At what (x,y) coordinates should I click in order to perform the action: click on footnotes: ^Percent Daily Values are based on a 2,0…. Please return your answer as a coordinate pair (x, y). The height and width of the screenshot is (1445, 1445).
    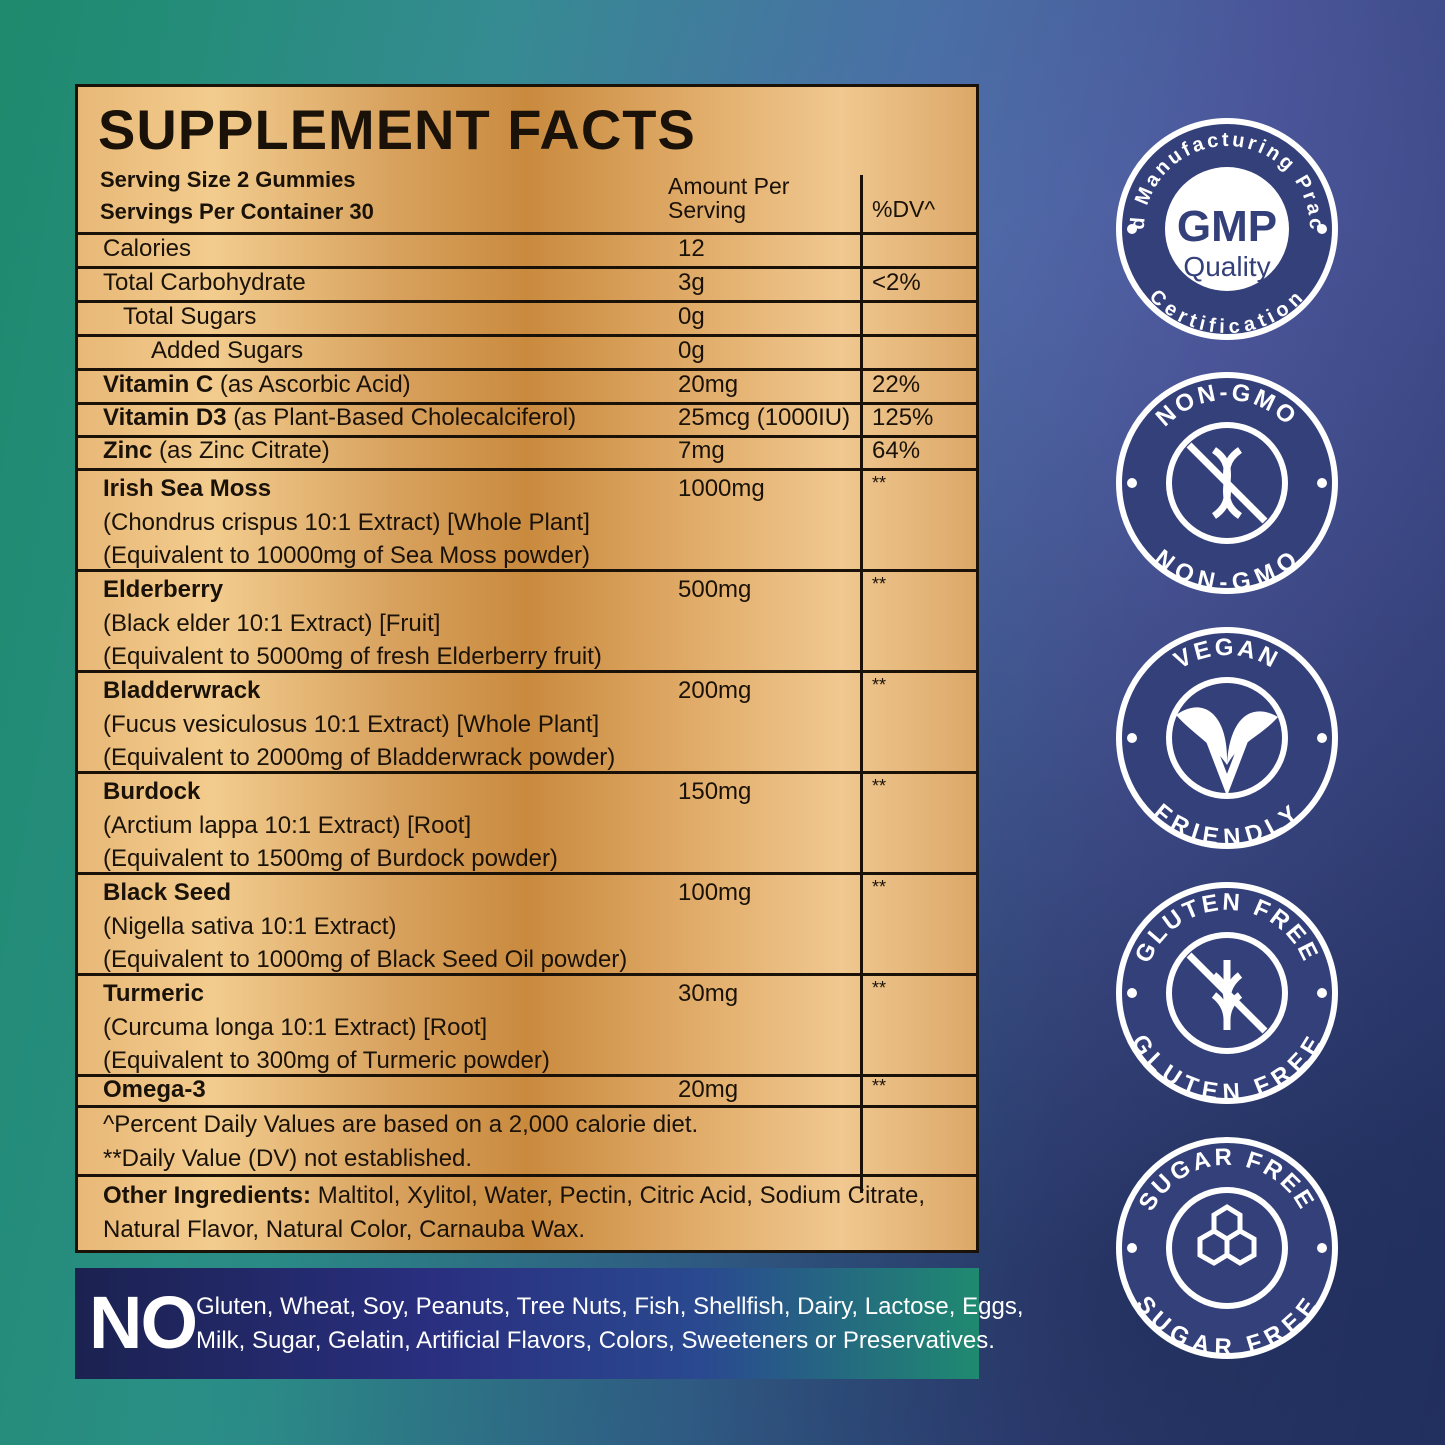
    Looking at the image, I should click on (401, 1141).